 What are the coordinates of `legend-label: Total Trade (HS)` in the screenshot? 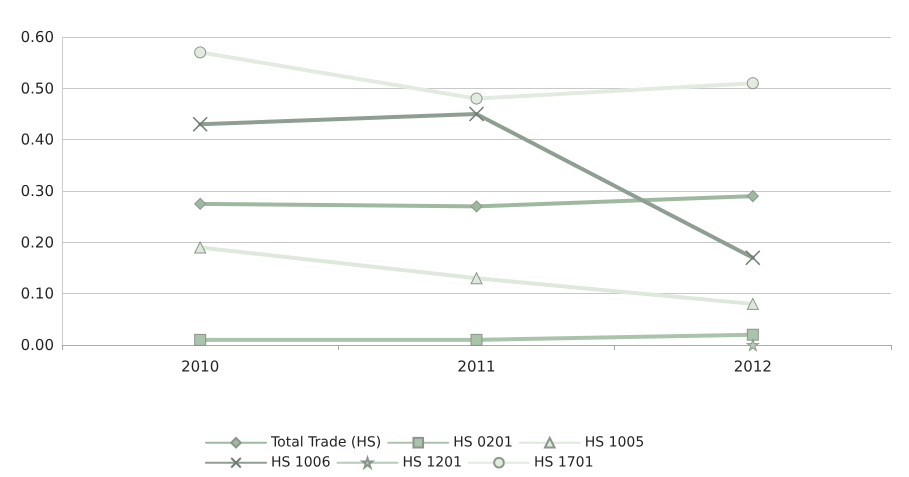 It's located at (326, 442).